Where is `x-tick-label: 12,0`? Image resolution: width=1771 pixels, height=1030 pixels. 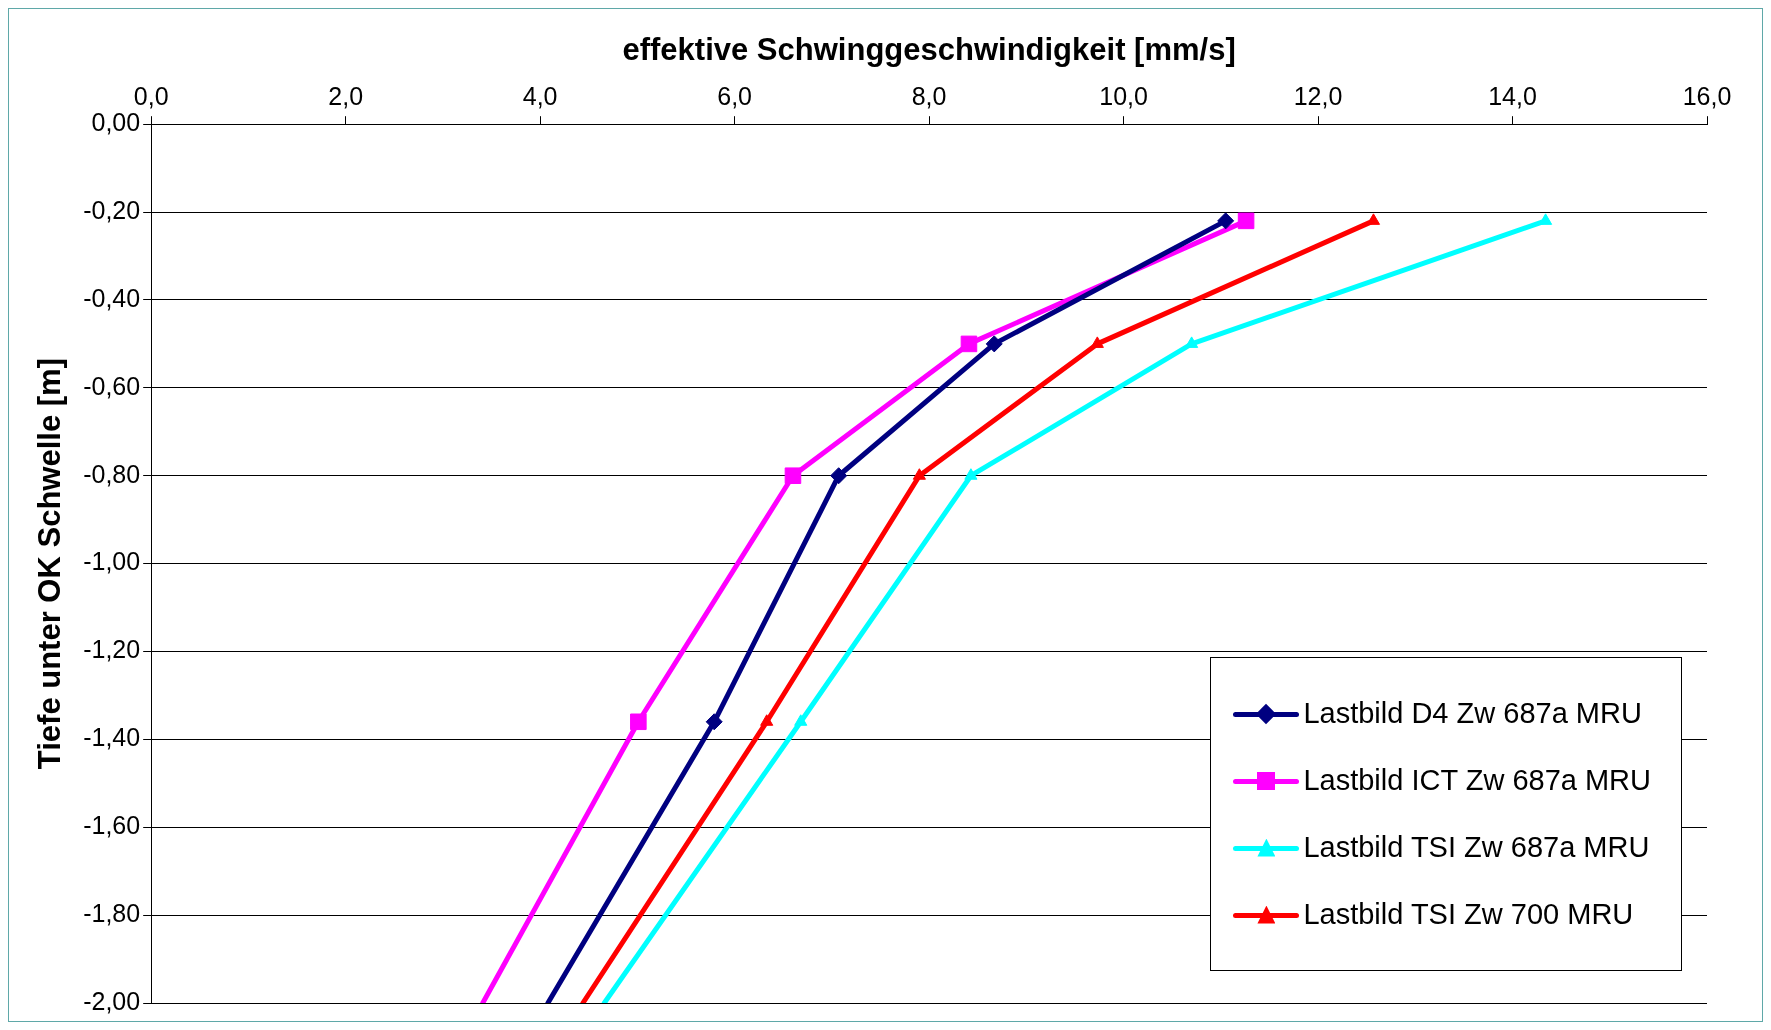
x-tick-label: 12,0 is located at coordinates (1318, 96).